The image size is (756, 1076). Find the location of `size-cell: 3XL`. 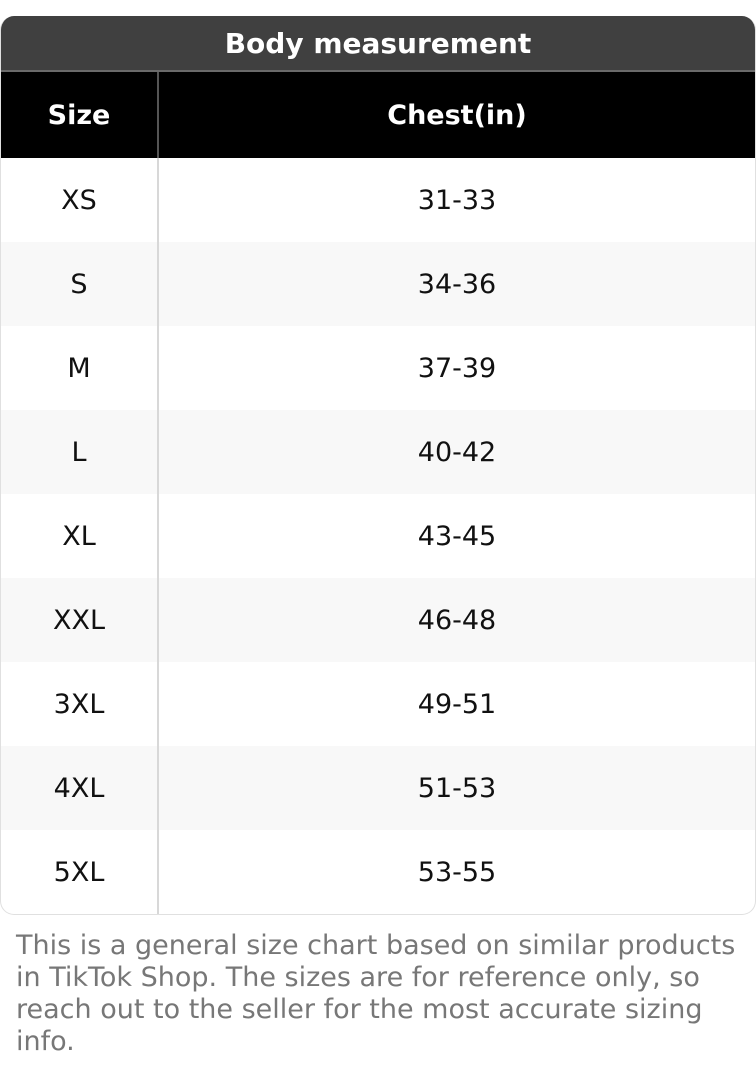

size-cell: 3XL is located at coordinates (80, 704).